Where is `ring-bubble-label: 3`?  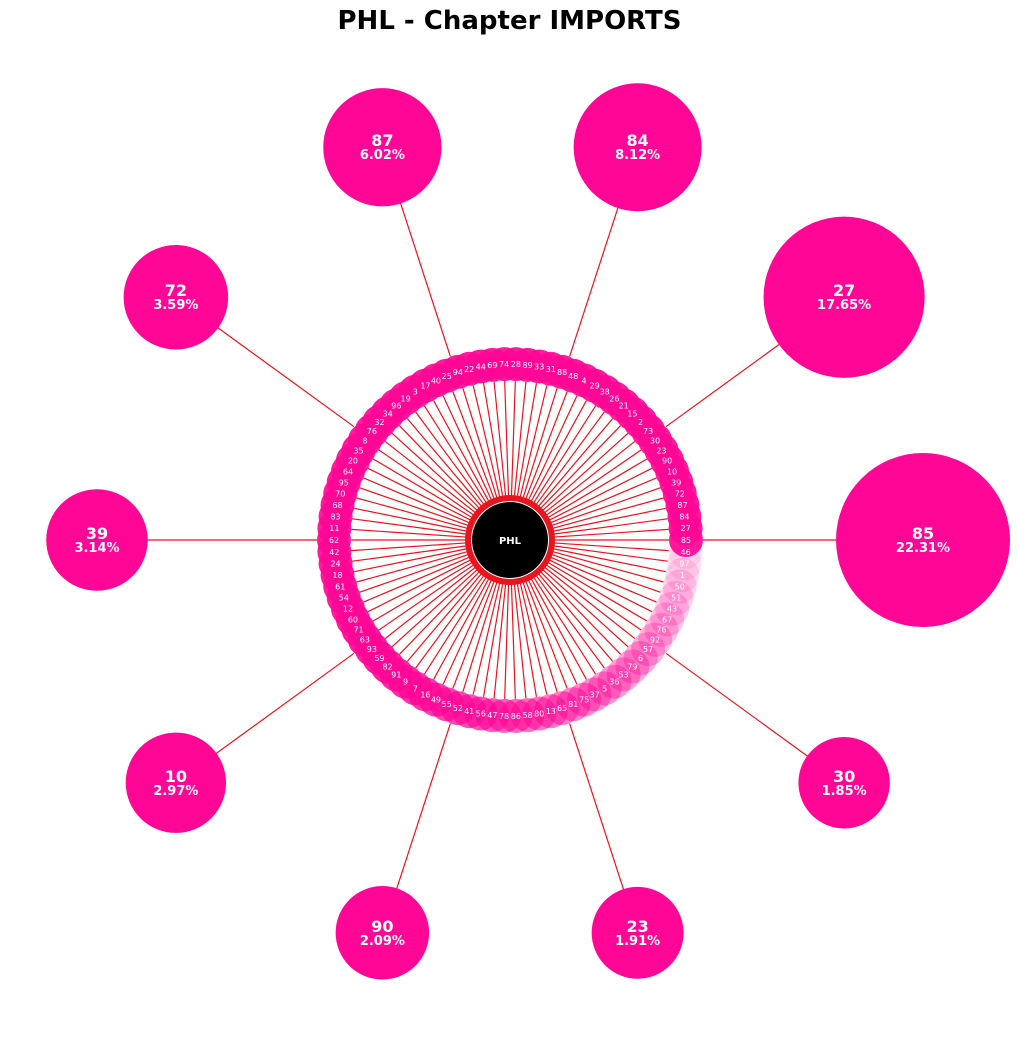
ring-bubble-label: 3 is located at coordinates (415, 392).